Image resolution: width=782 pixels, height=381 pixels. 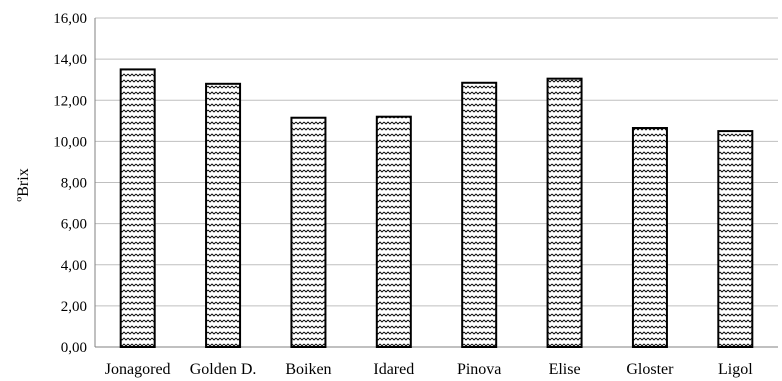 I want to click on category-label: Ligol, so click(x=735, y=369).